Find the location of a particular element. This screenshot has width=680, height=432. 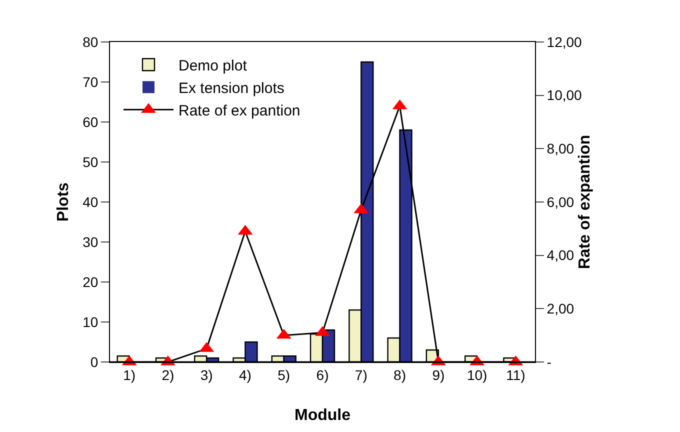

x-tick-label: 2) is located at coordinates (168, 374).